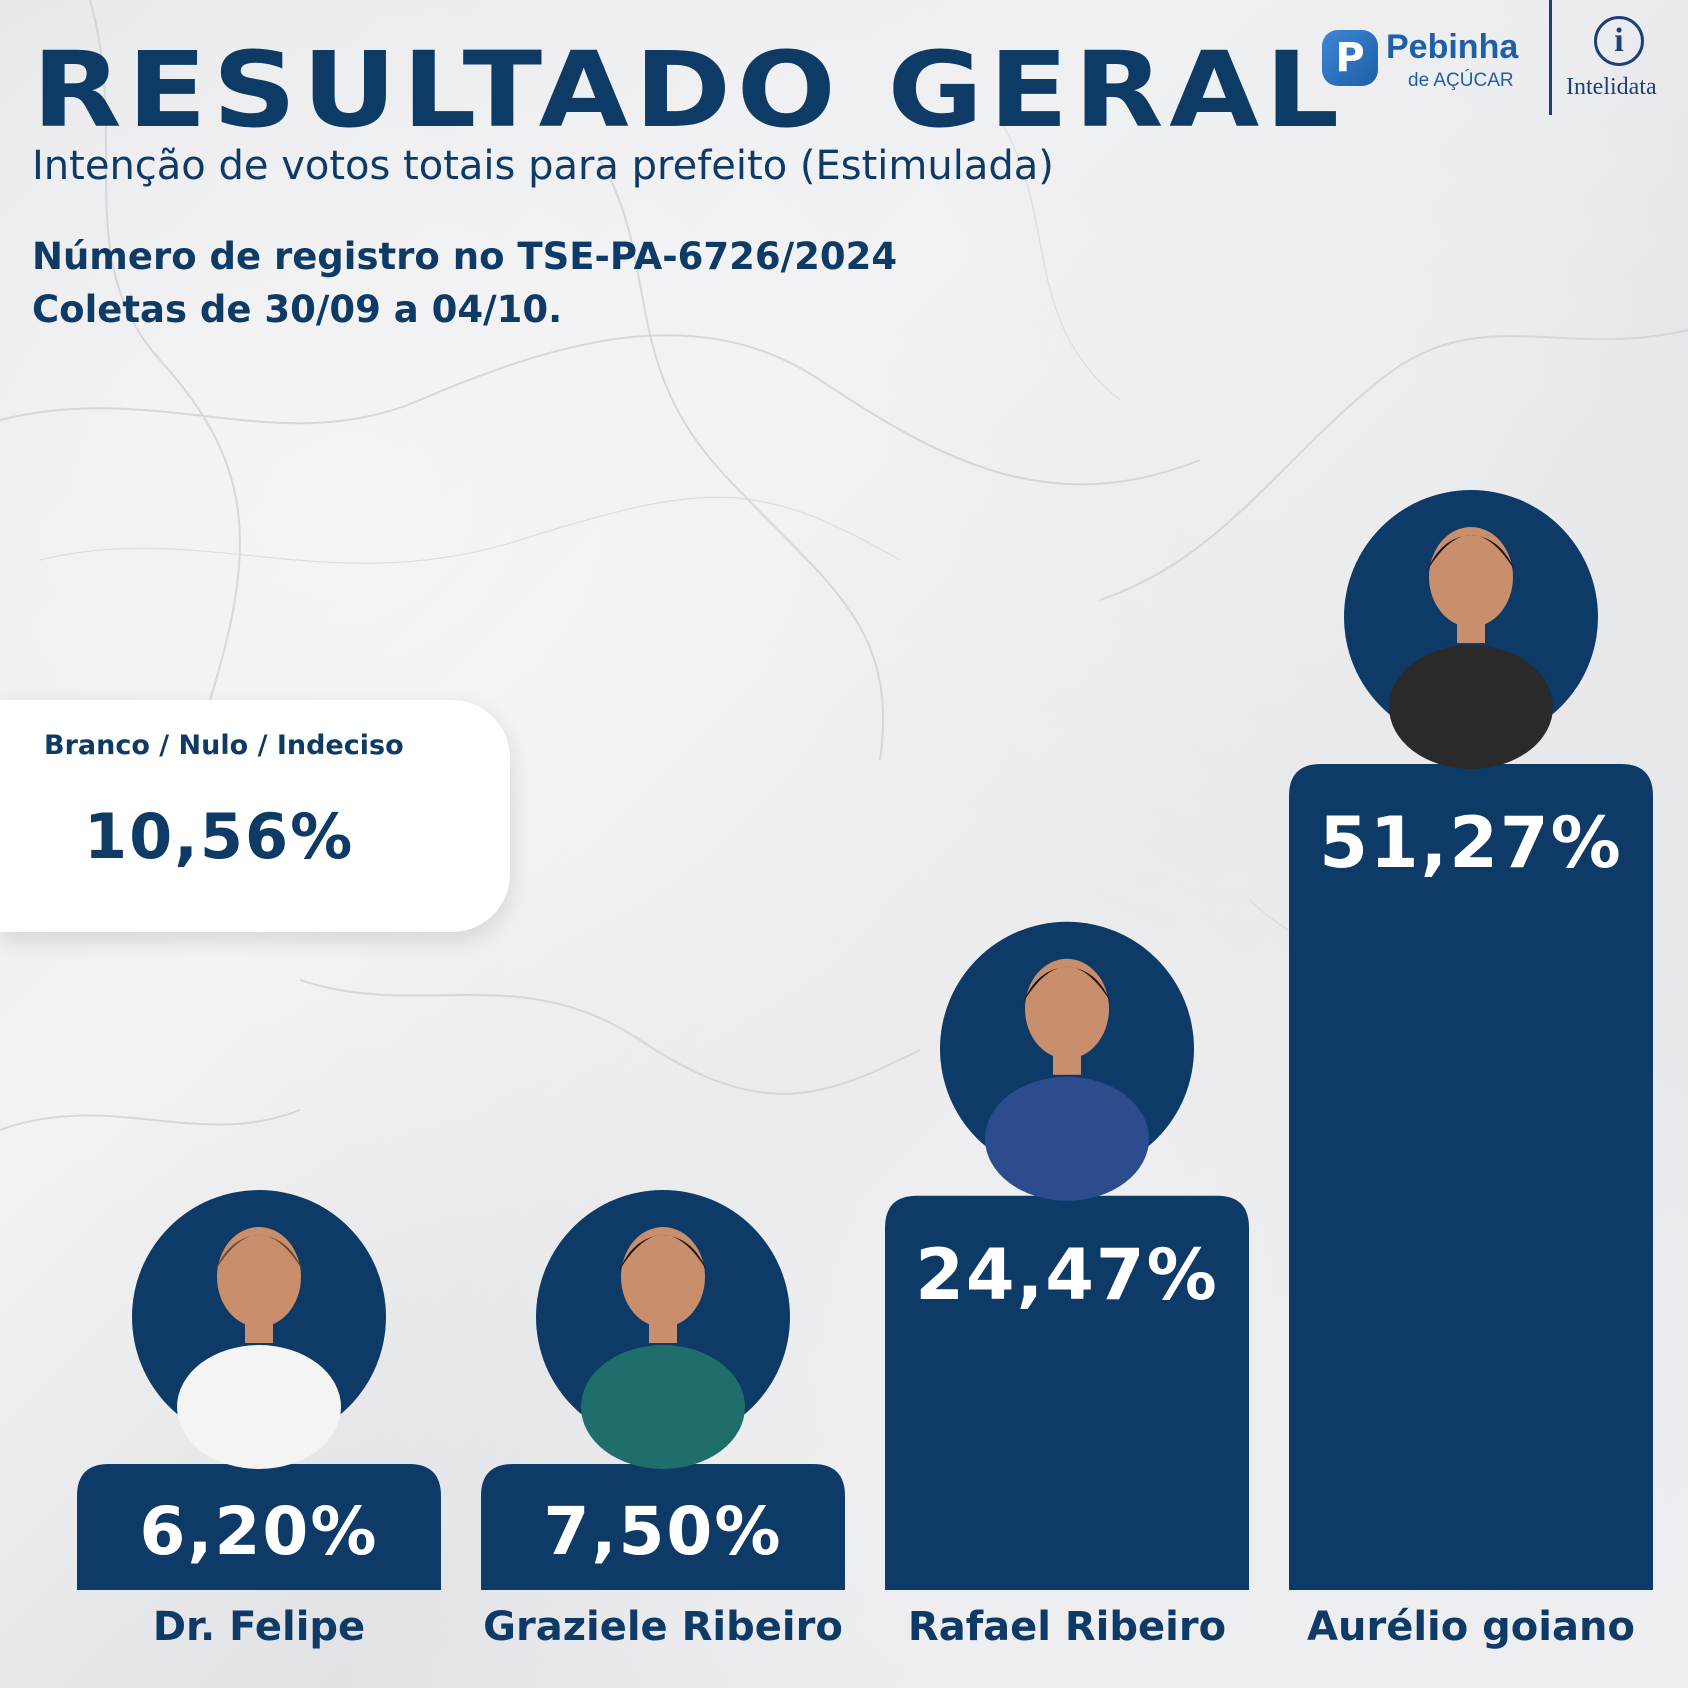  I want to click on bar-value-label: 51,27%, so click(1471, 843).